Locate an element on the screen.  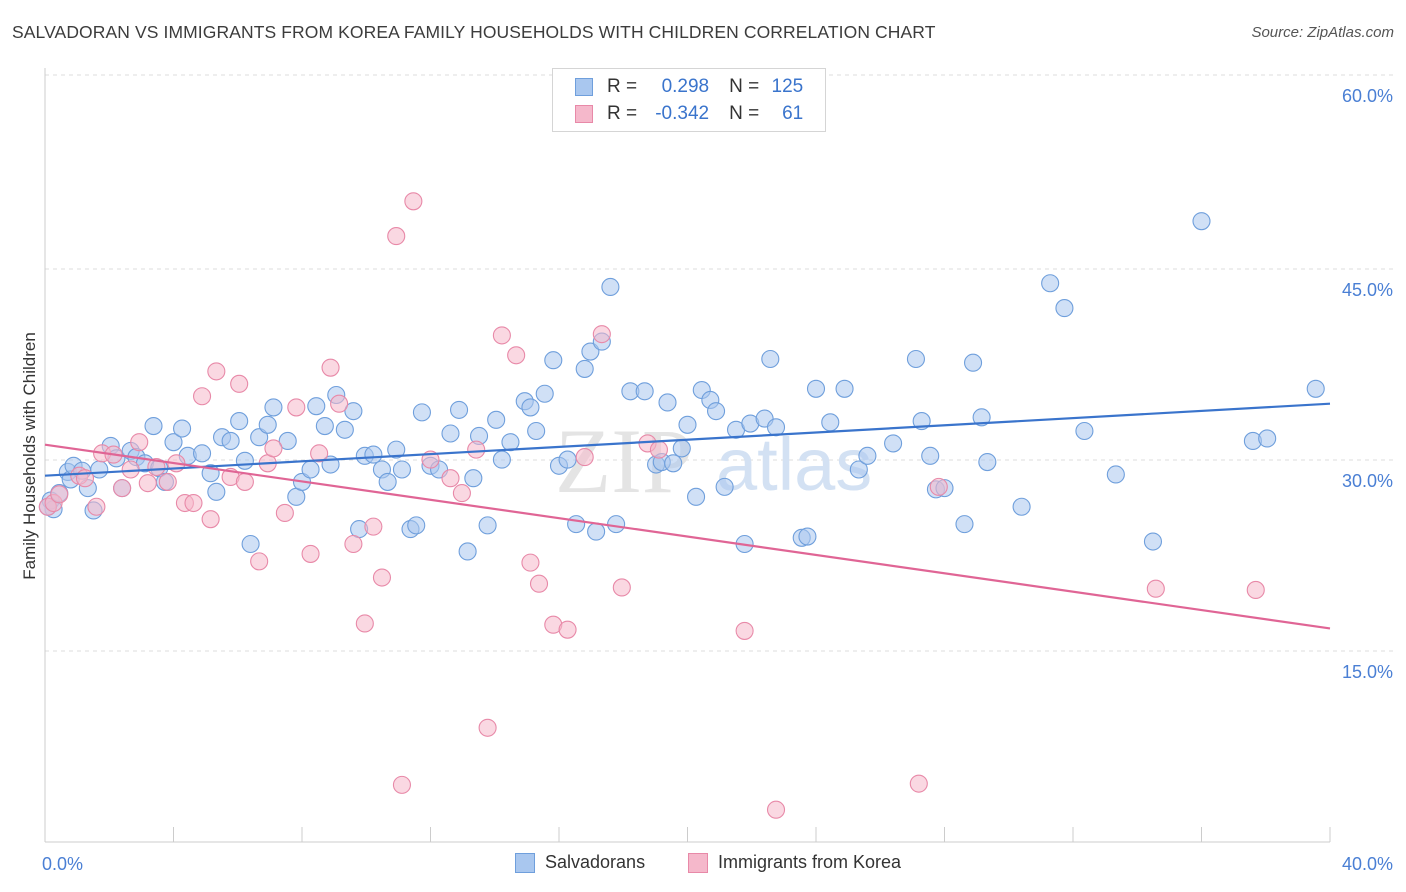
legend-swatch-korea is located at coordinates (584, 114).